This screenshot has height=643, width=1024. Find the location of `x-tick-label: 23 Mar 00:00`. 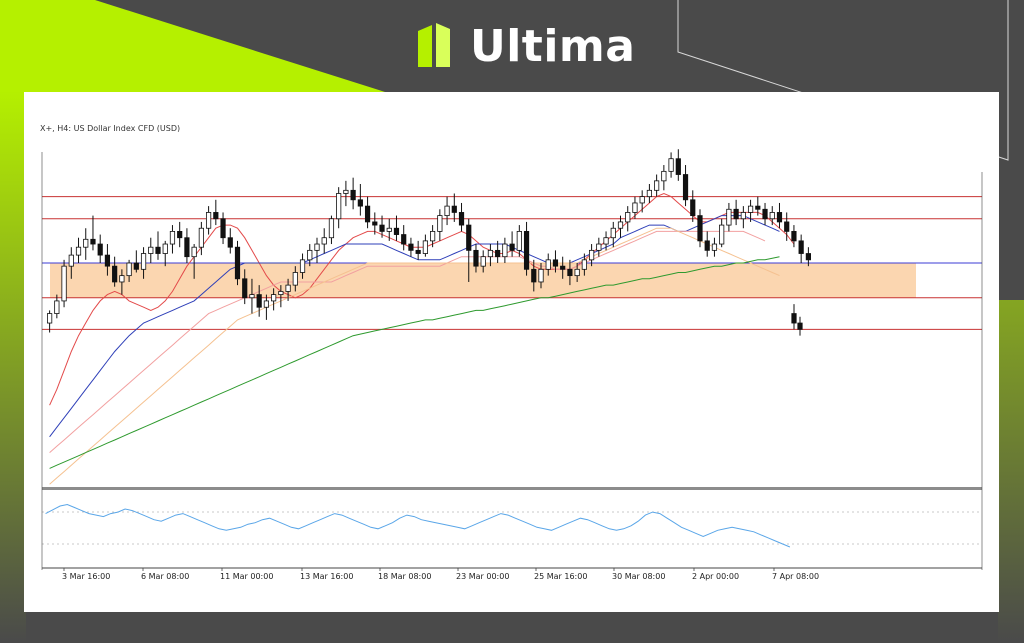

x-tick-label: 23 Mar 00:00 is located at coordinates (482, 576).